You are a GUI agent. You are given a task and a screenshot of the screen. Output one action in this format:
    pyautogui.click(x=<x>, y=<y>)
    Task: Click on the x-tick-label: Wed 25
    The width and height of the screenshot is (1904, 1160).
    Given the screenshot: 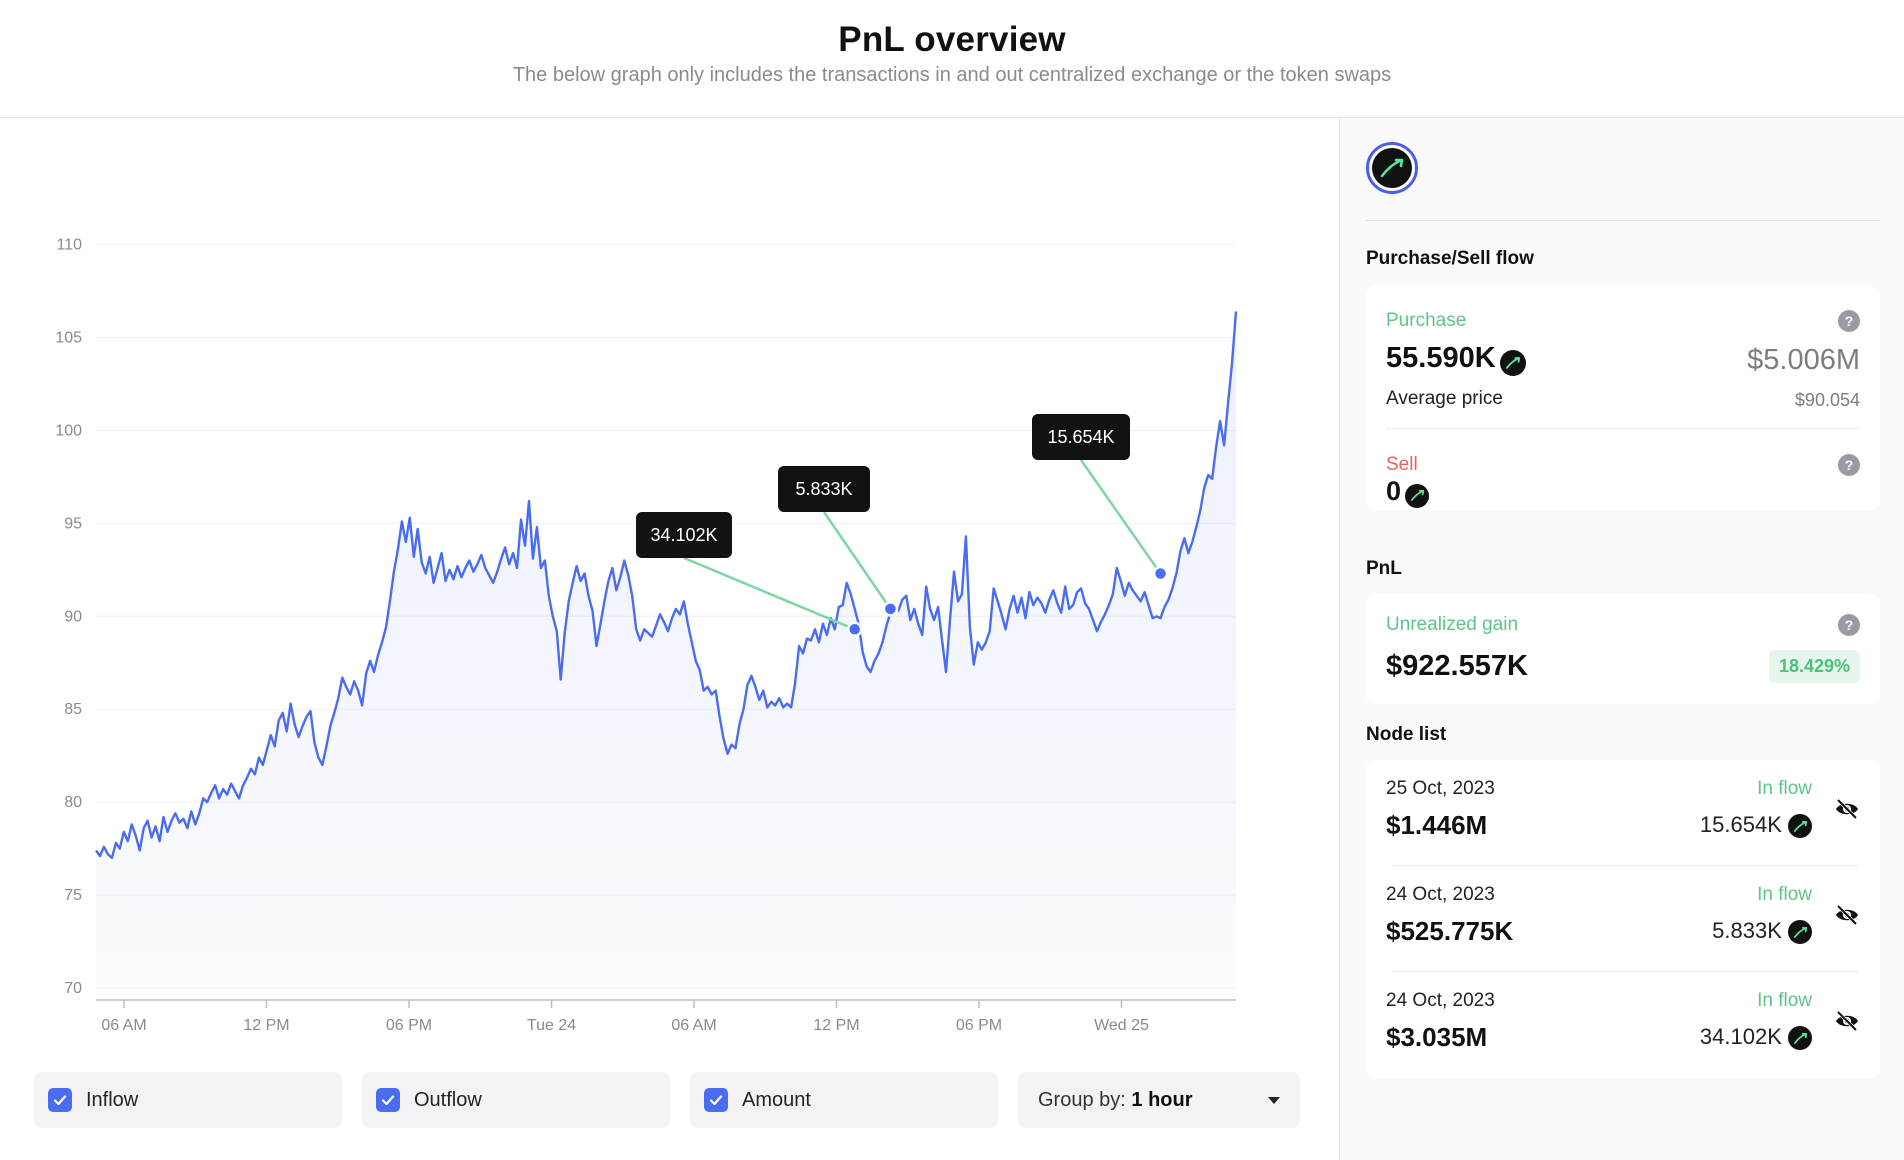 What is the action you would take?
    pyautogui.click(x=1121, y=1025)
    